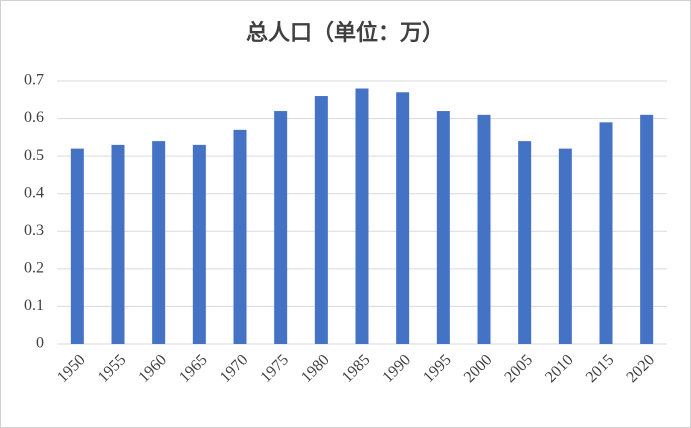 The width and height of the screenshot is (691, 428). Describe the element at coordinates (34, 117) in the screenshot. I see `y-tick-label: 0.6` at that location.